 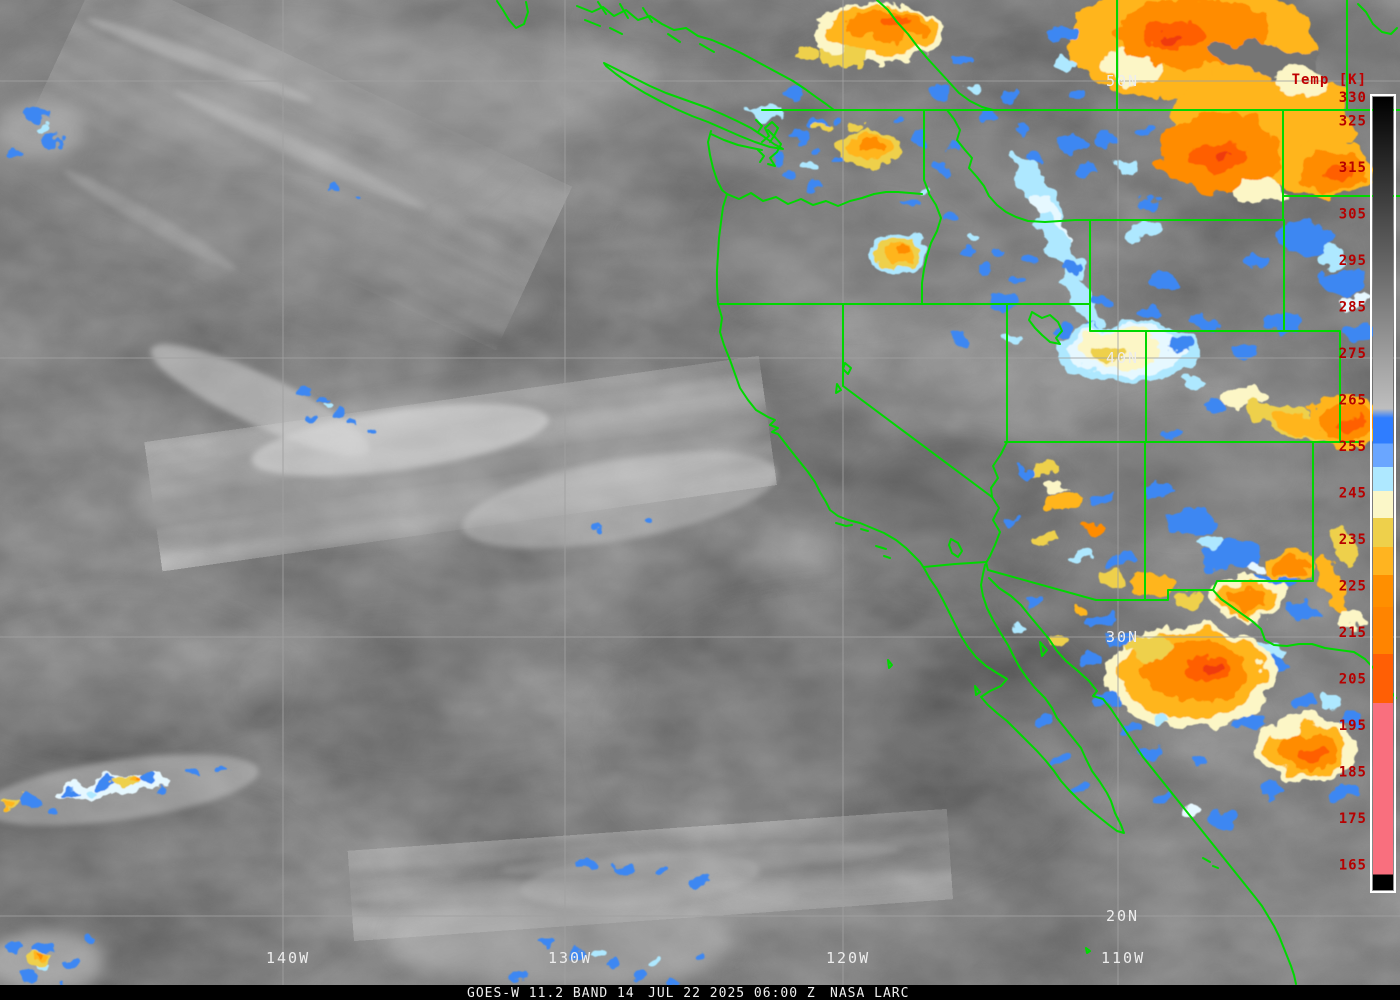 What do you see at coordinates (1353, 98) in the screenshot?
I see `colorbar-tick-label: 330` at bounding box center [1353, 98].